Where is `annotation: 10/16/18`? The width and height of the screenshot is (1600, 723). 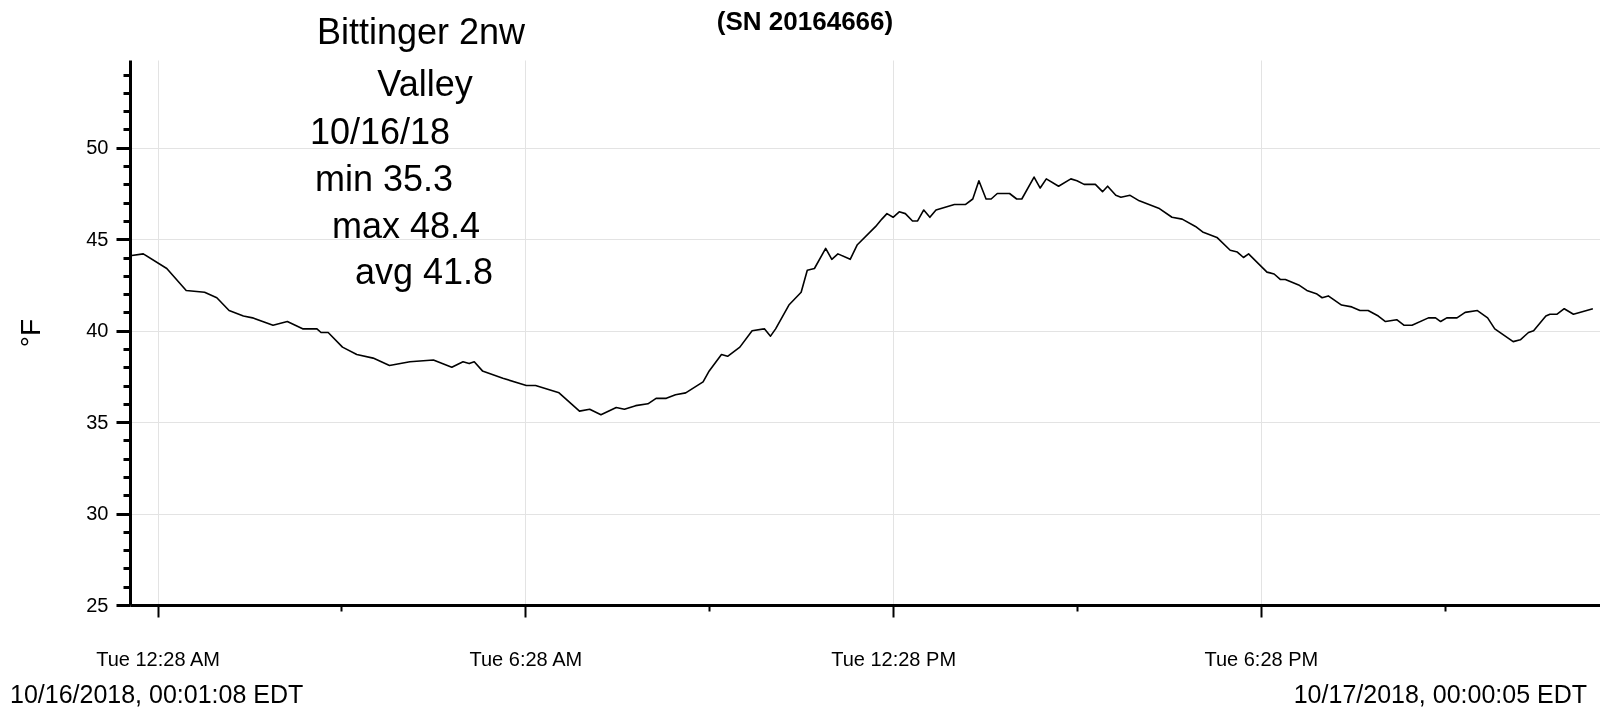 annotation: 10/16/18 is located at coordinates (380, 131).